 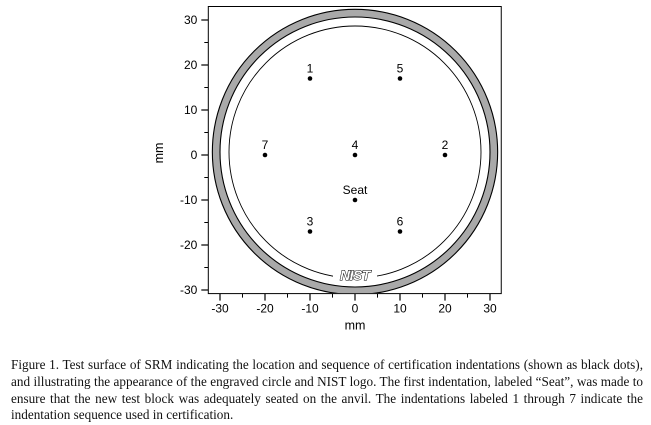 What do you see at coordinates (355, 309) in the screenshot?
I see `x-tick-label: 0` at bounding box center [355, 309].